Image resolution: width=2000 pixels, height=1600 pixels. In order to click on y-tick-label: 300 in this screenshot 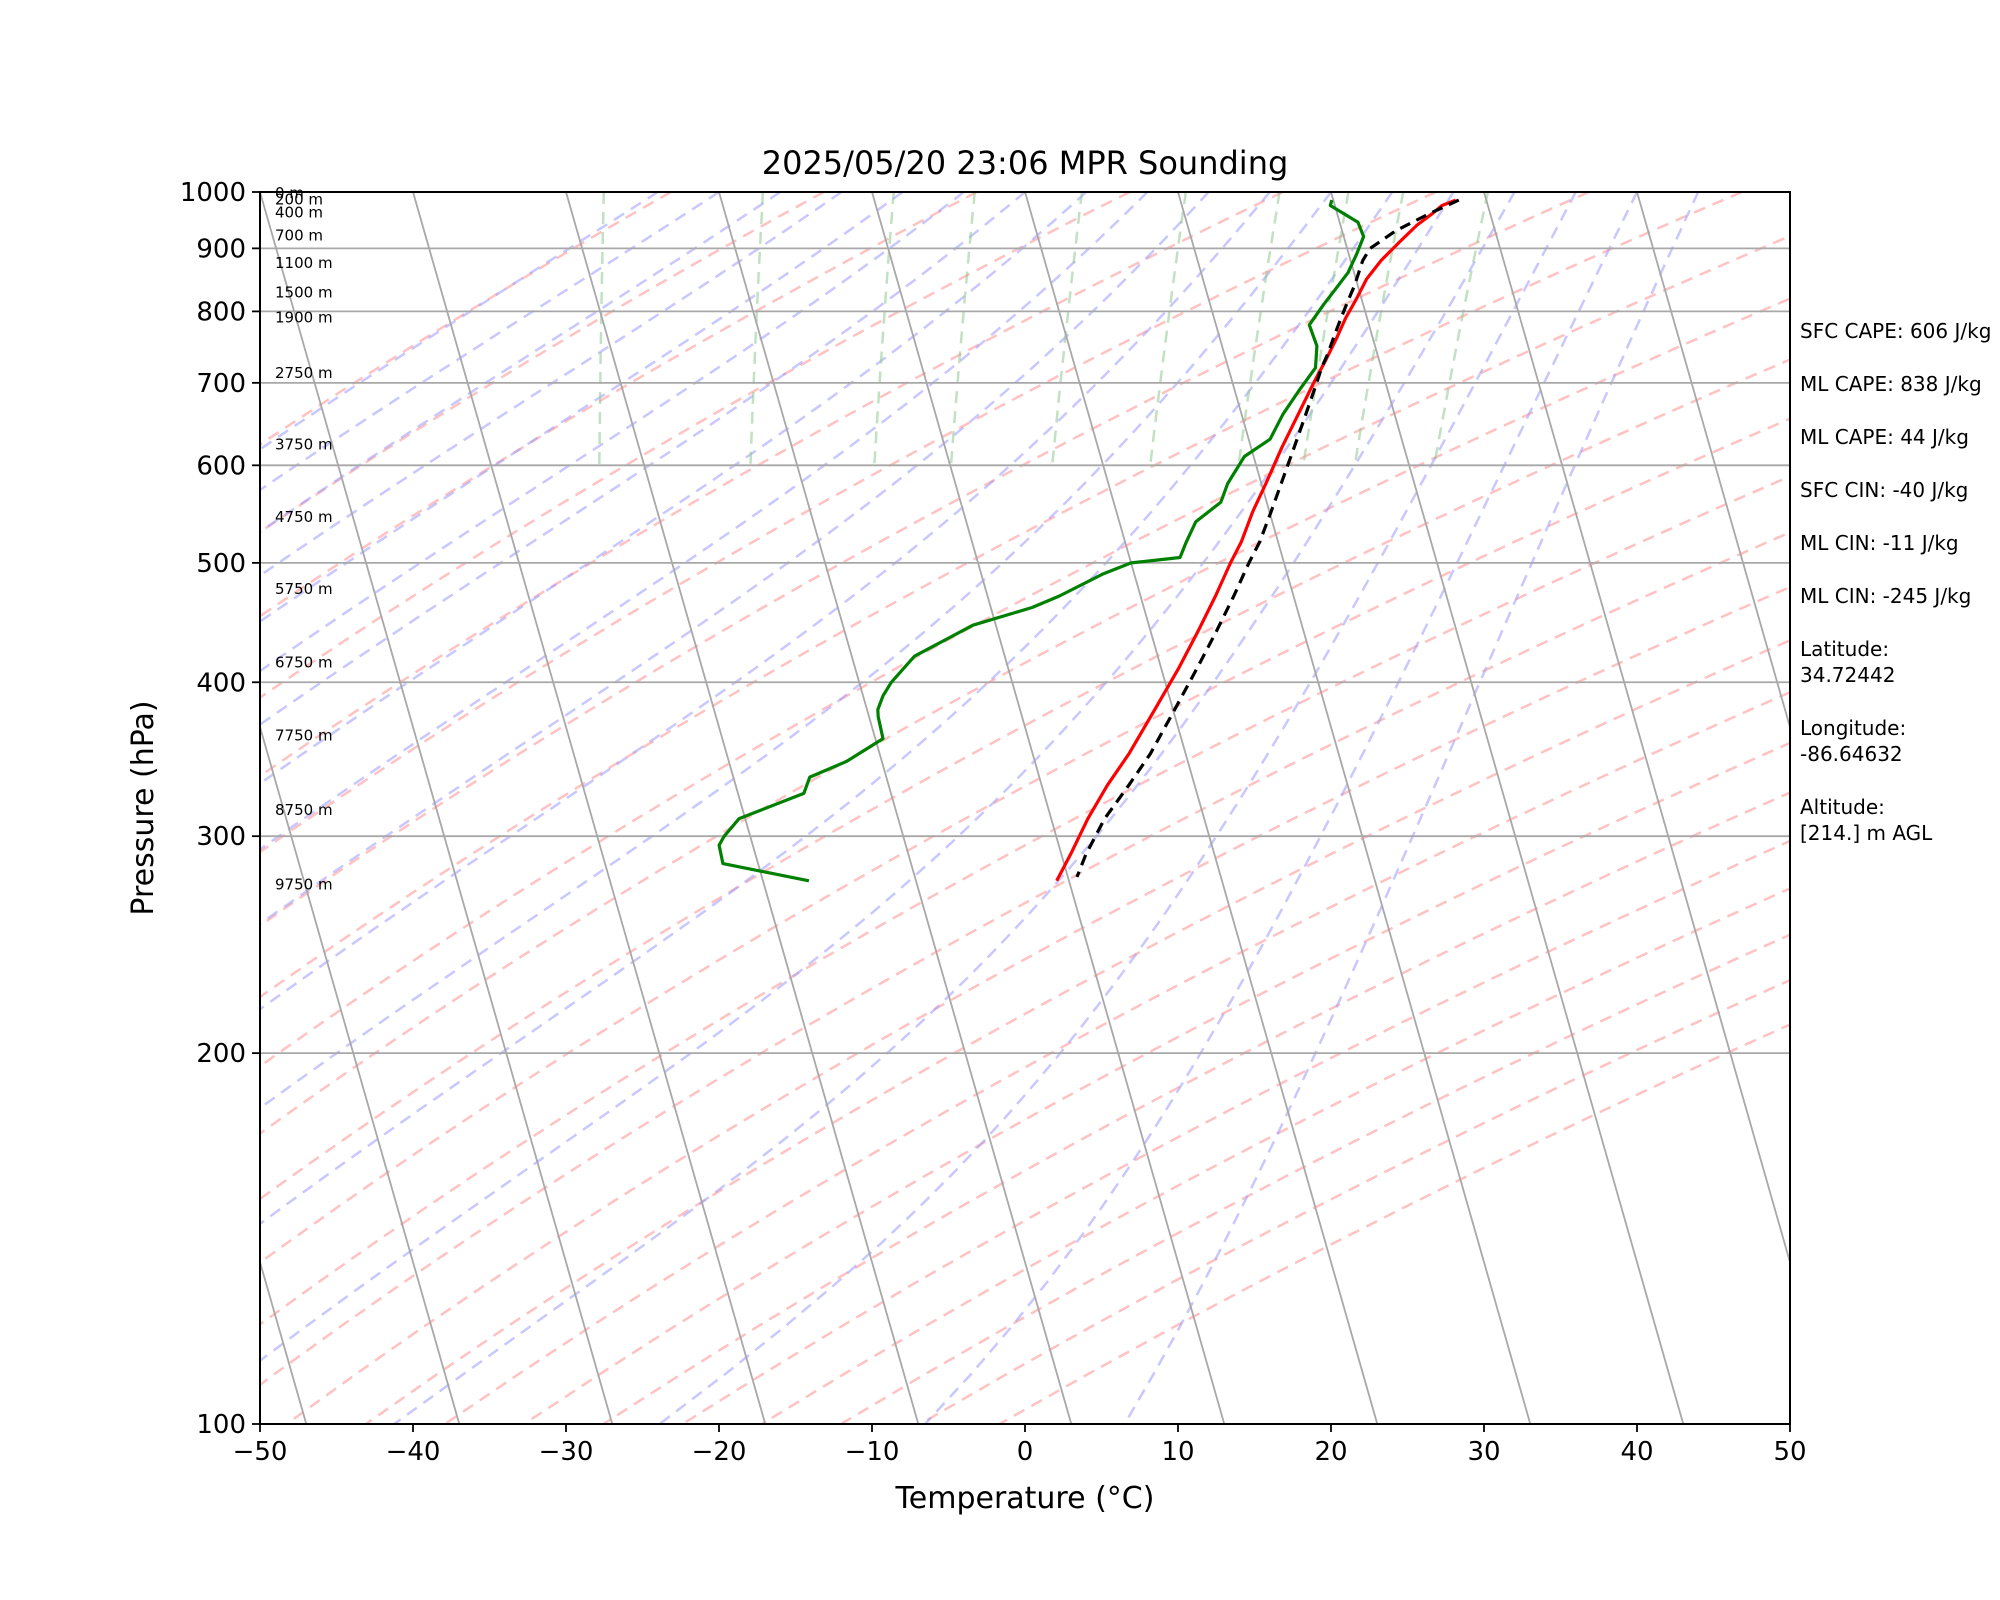, I will do `click(221, 837)`.